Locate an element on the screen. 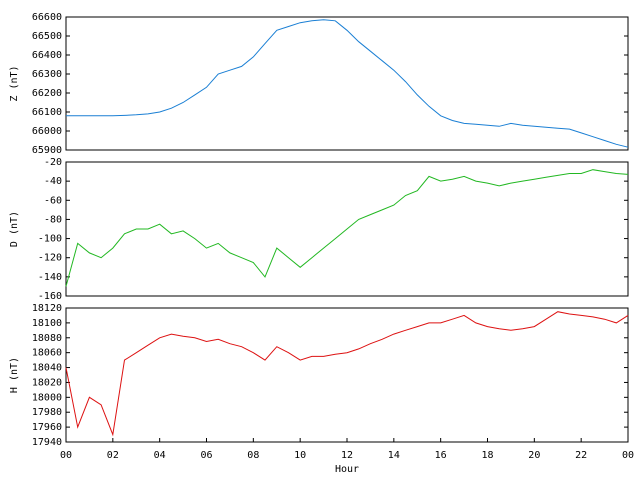  y-tick-label: 66200 is located at coordinates (47, 93).